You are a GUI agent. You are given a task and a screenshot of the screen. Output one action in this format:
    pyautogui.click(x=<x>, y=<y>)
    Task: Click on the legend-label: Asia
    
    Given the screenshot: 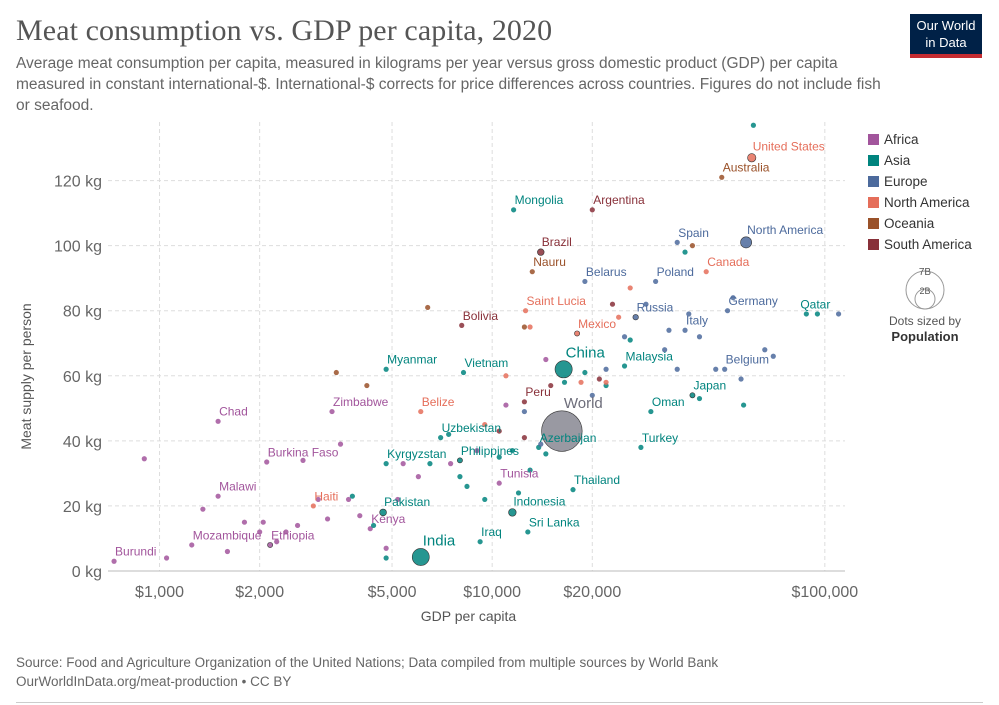 What is the action you would take?
    pyautogui.click(x=897, y=160)
    